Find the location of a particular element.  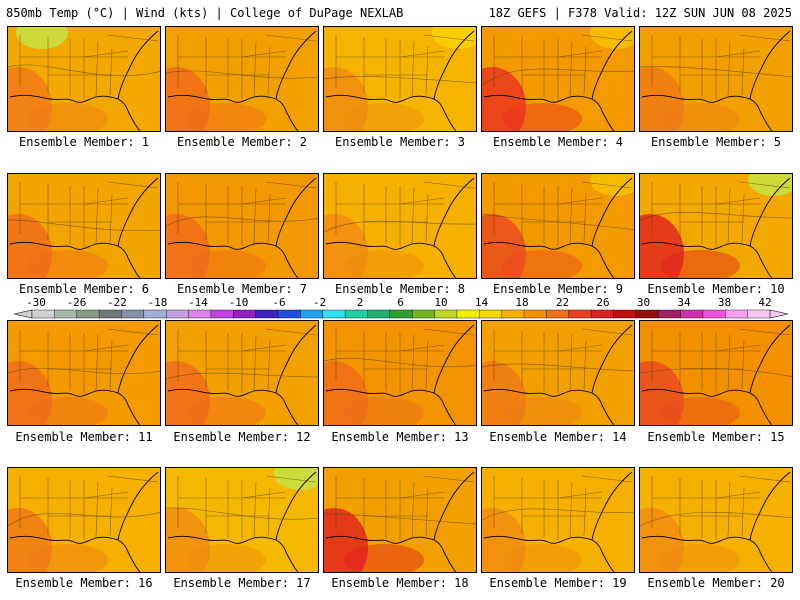

member-caption: Ensemble Member: 16 is located at coordinates (84, 583).